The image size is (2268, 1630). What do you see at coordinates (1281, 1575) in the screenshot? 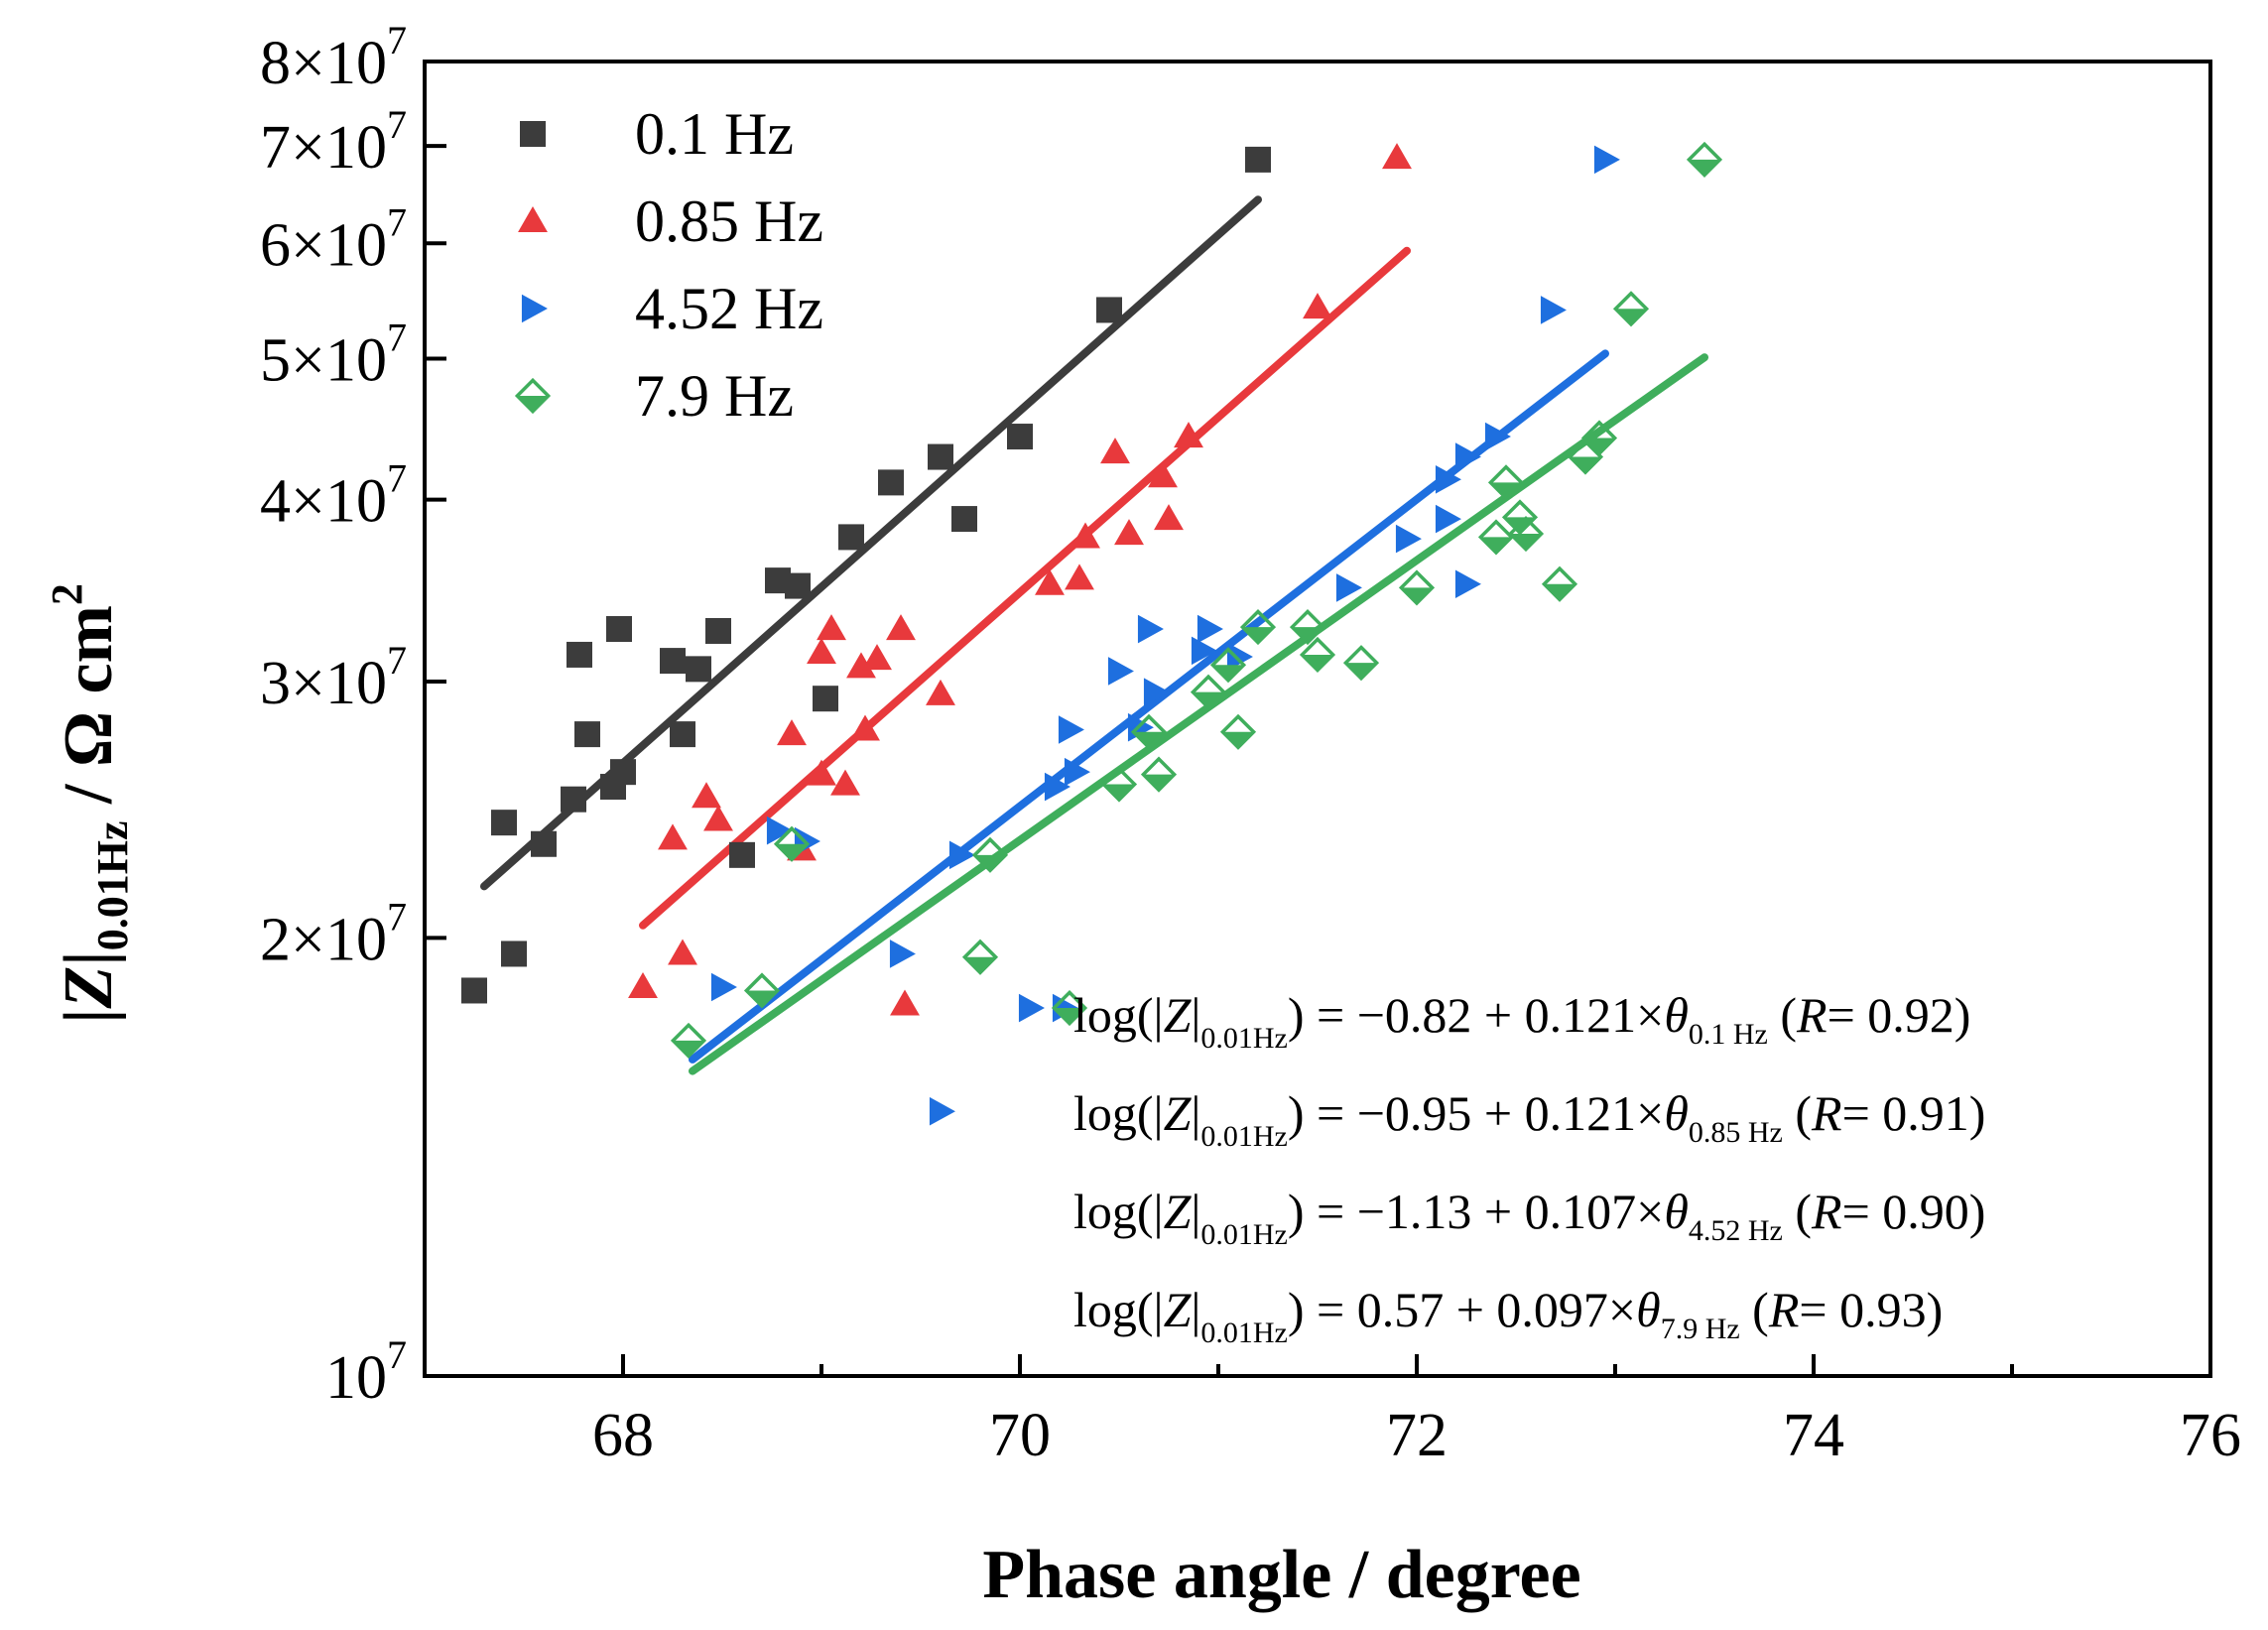
I see `x-axis-title: Phase angle / degree` at bounding box center [1281, 1575].